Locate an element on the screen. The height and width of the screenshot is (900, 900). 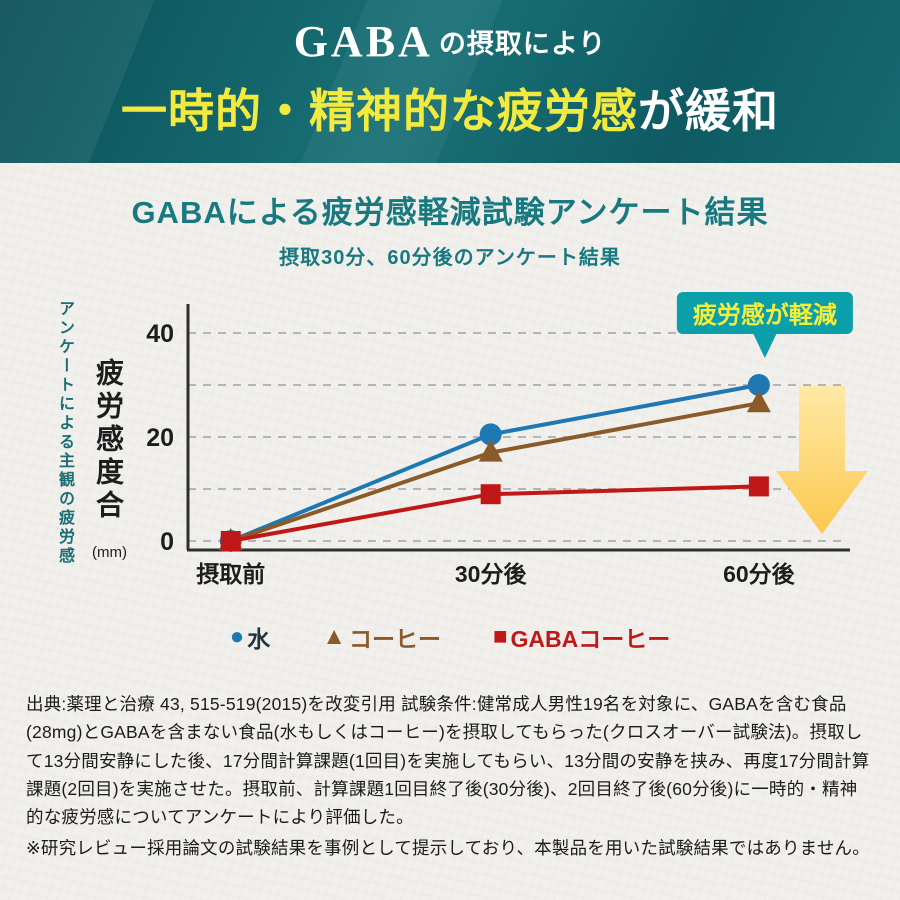
banner-highlight: 一時的・精神的な疲労感 is located at coordinates (379, 111).